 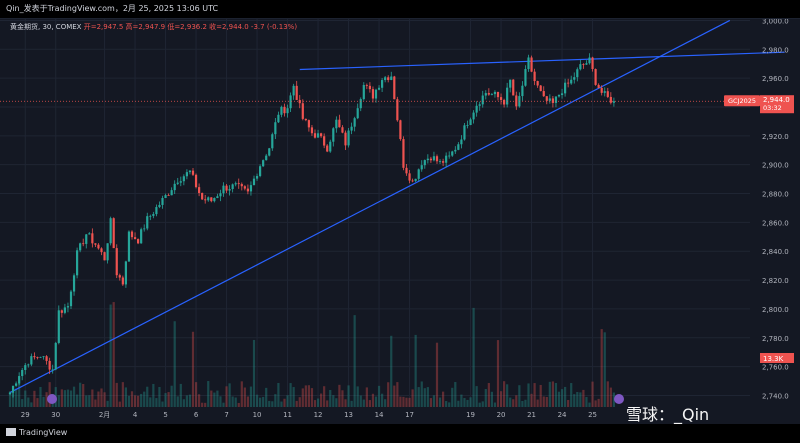 What do you see at coordinates (775, 368) in the screenshot?
I see `y-tick-label: 2,760.0` at bounding box center [775, 368].